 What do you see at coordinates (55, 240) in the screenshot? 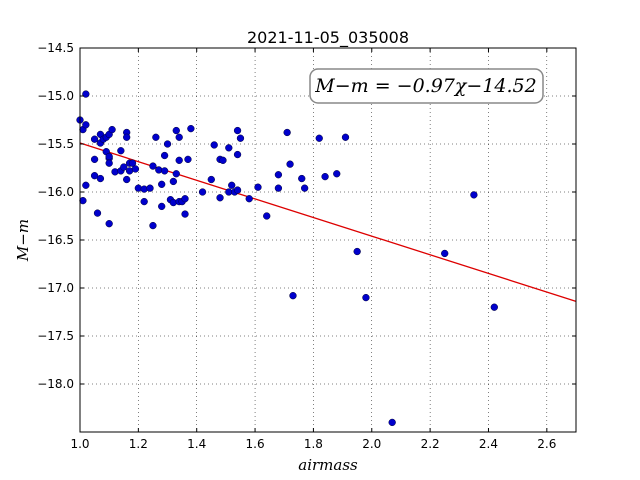
I see `y-tick-label: −16.5` at bounding box center [55, 240].